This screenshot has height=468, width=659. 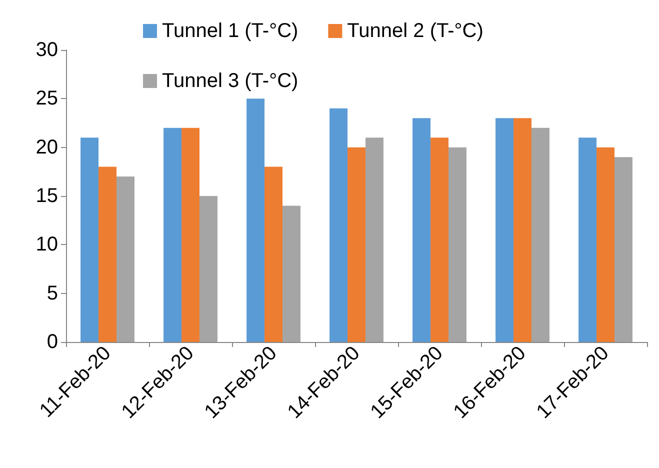 I want to click on legend-label: Tunnel 1 (T-°C), so click(x=230, y=31).